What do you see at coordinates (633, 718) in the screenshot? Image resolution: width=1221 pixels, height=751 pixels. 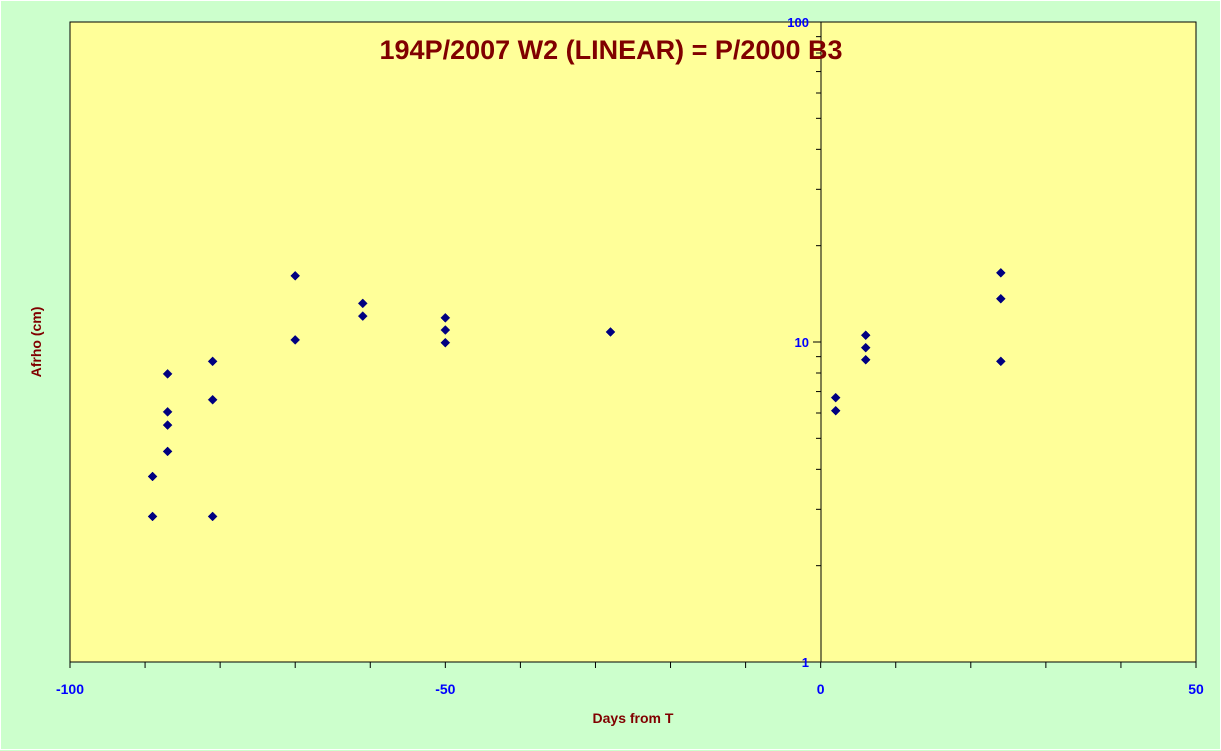 I see `x-axis-title: Days from T` at bounding box center [633, 718].